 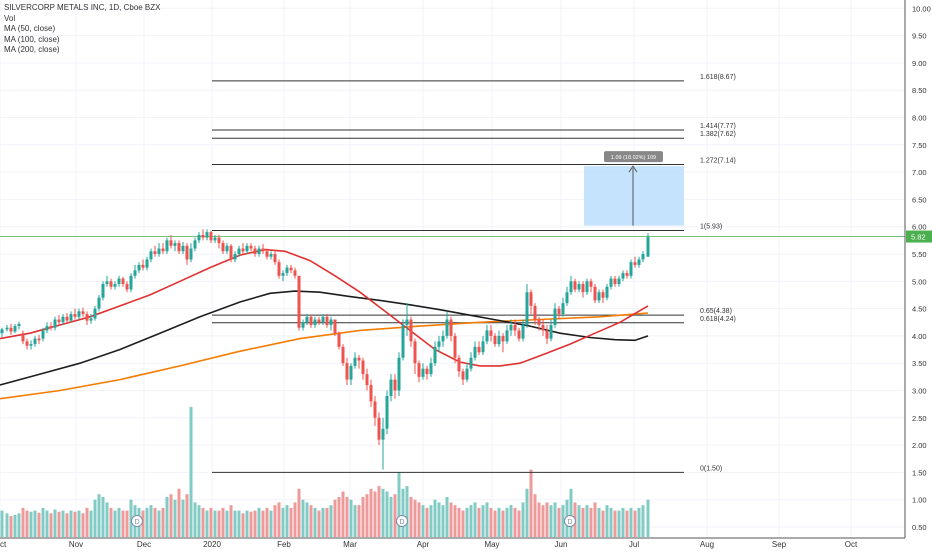 I want to click on dividend-marker-label: D, so click(x=401, y=522).